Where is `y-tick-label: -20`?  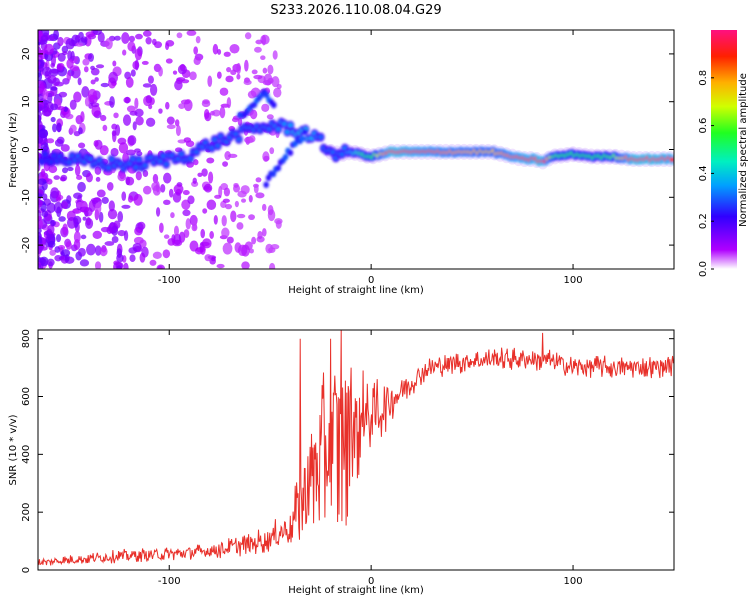 y-tick-label: -20 is located at coordinates (26, 245).